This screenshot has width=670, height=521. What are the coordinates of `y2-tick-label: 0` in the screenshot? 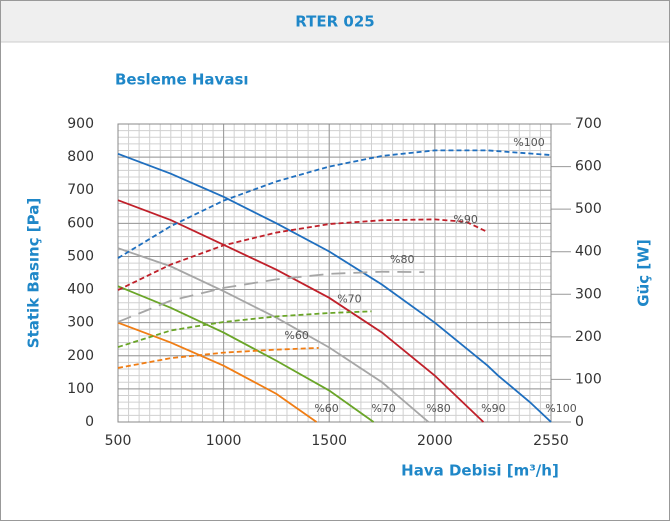 It's located at (579, 422).